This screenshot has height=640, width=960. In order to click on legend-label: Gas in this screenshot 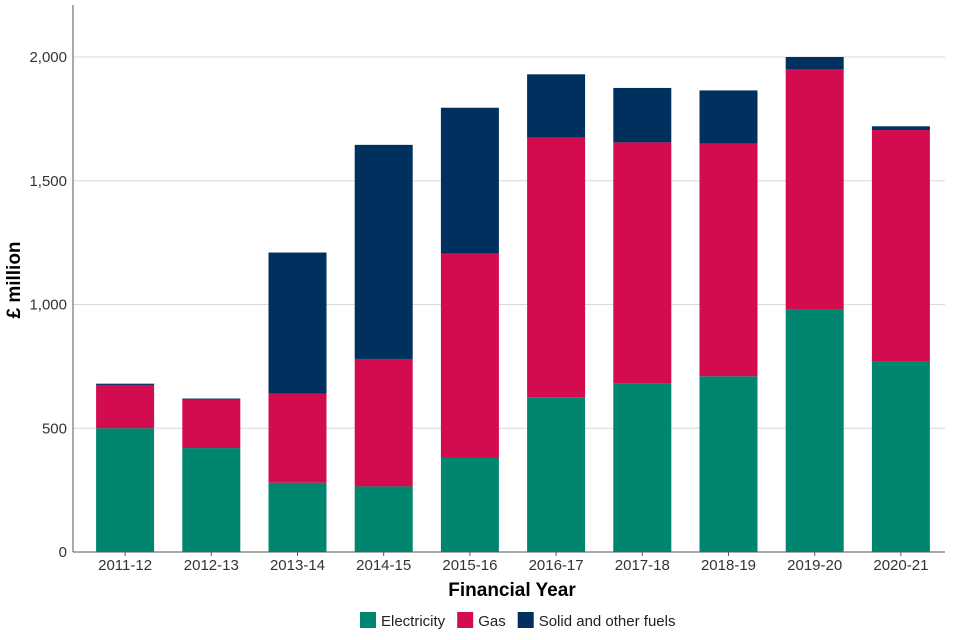, I will do `click(492, 621)`.